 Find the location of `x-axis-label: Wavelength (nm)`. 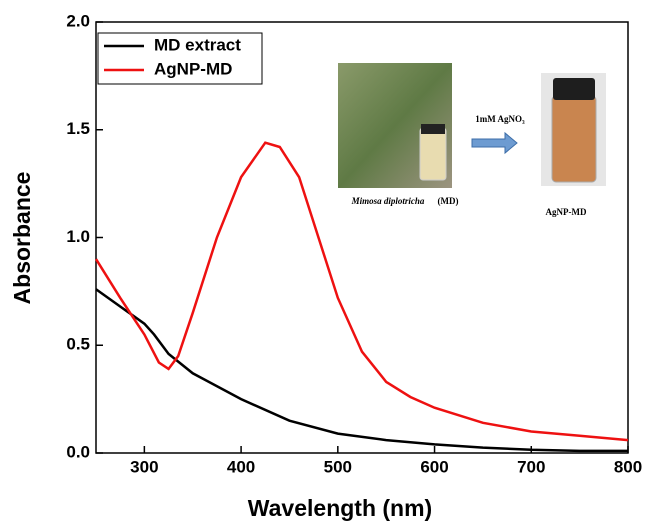

x-axis-label: Wavelength (nm) is located at coordinates (340, 508).